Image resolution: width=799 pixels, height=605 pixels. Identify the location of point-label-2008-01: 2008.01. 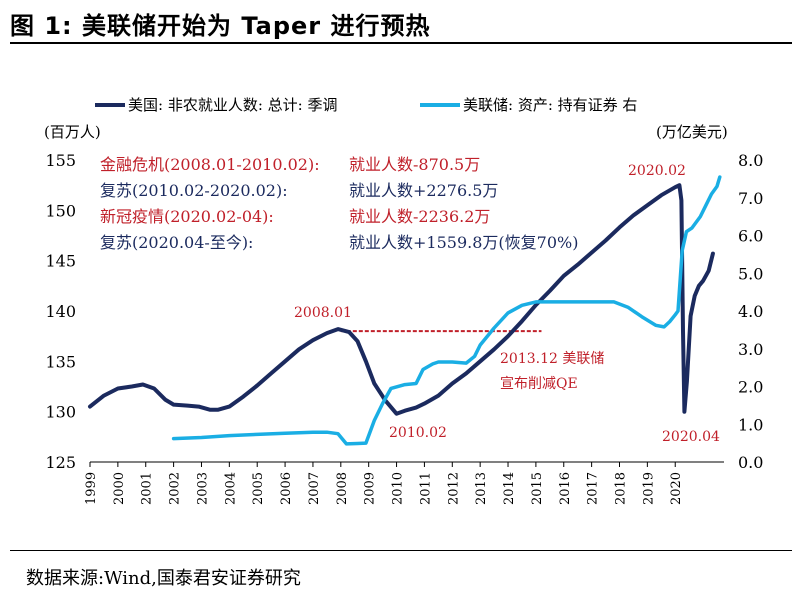
(323, 313).